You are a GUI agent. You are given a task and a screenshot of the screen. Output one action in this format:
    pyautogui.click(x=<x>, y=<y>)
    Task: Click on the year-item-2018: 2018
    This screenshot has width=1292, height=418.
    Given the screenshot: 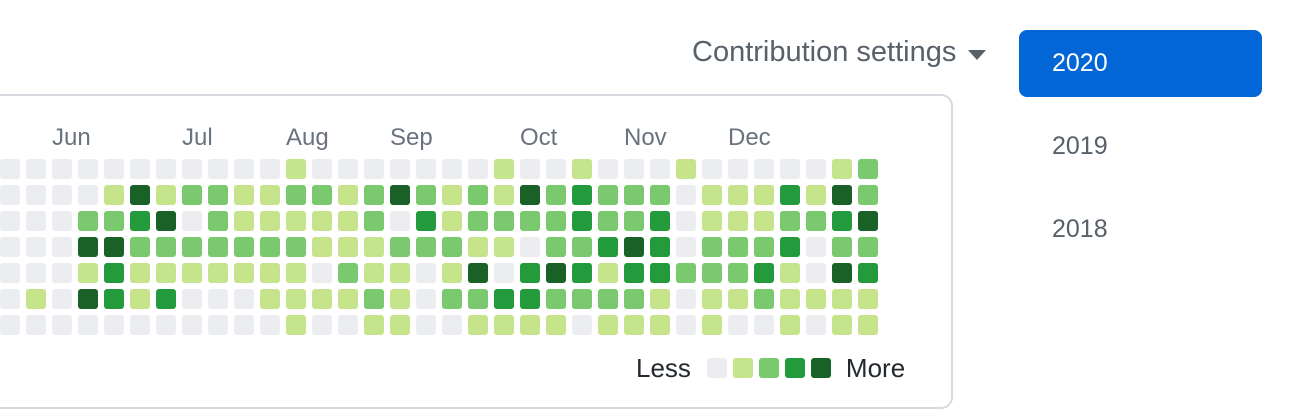 What is the action you would take?
    pyautogui.click(x=1080, y=229)
    